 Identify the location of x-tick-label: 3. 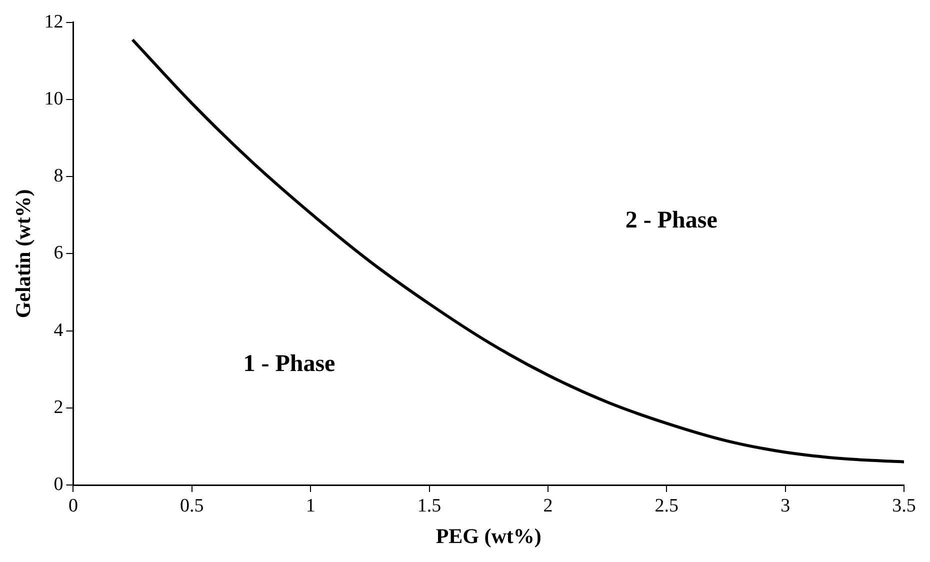
(785, 505).